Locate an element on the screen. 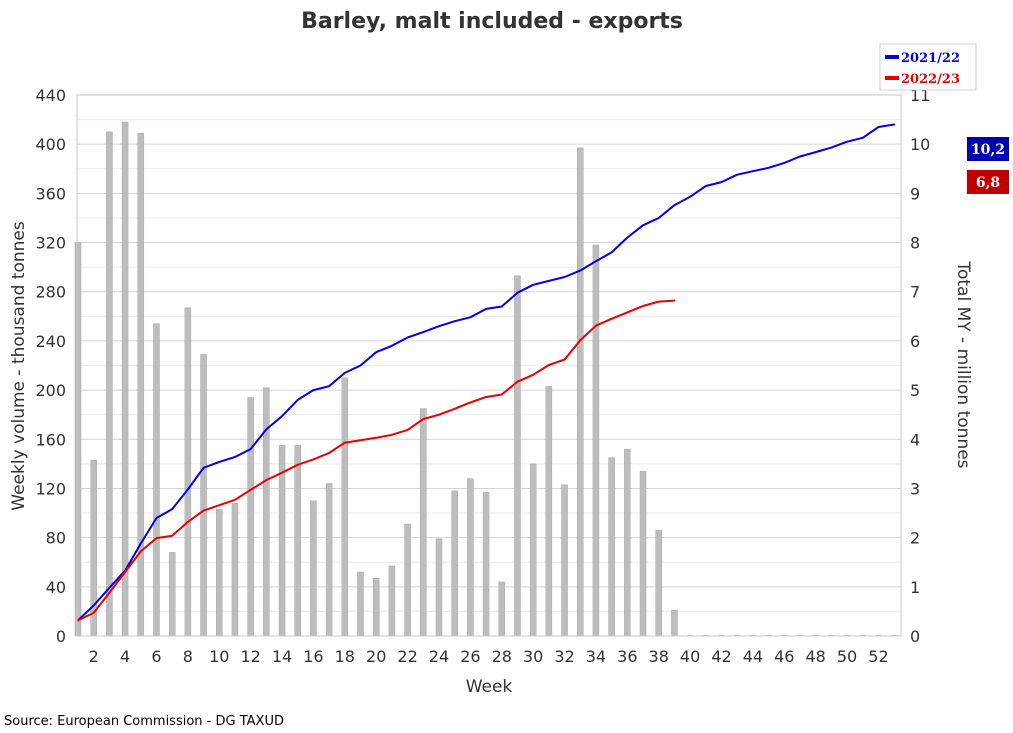 The height and width of the screenshot is (733, 1013). y-tick-label: 0 is located at coordinates (61, 636).